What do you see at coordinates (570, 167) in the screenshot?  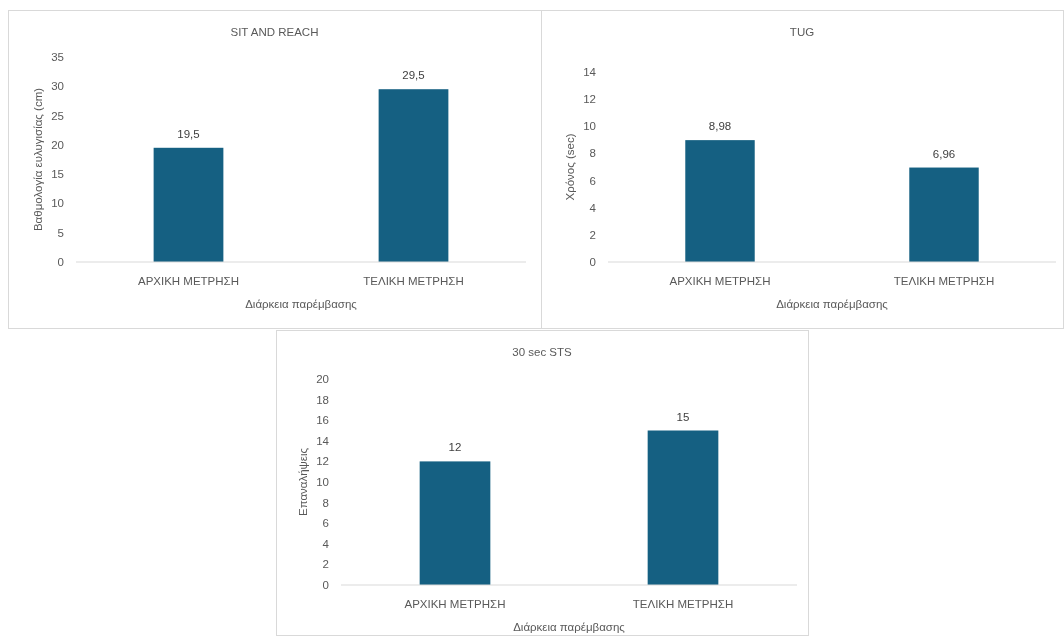 I see `y-axis-title: Χρόνος (sec)` at bounding box center [570, 167].